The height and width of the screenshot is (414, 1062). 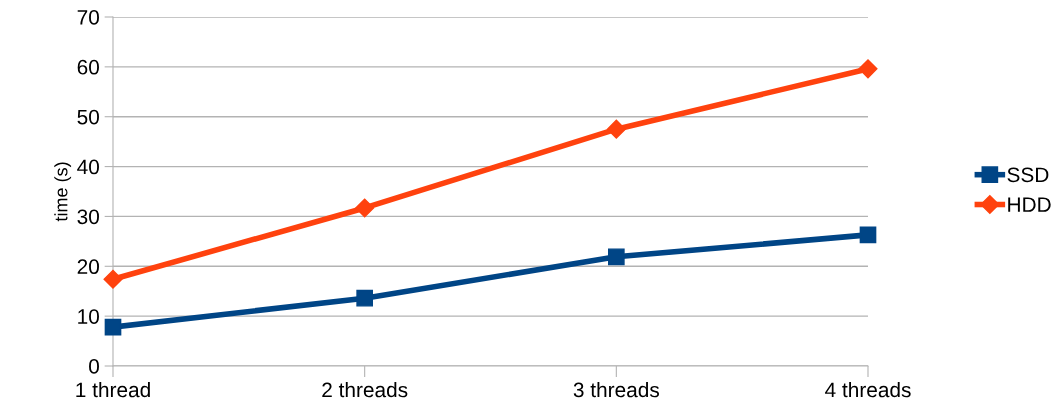 I want to click on y-tick-label: 40, so click(x=88, y=167).